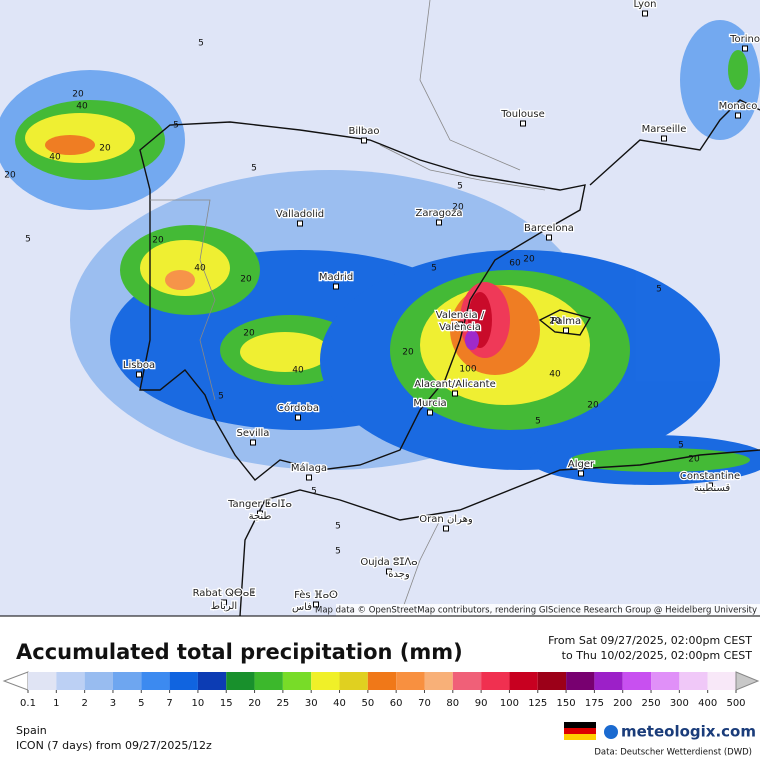  Describe the element at coordinates (226, 703) in the screenshot. I see `bar-tick-label: 15` at that location.